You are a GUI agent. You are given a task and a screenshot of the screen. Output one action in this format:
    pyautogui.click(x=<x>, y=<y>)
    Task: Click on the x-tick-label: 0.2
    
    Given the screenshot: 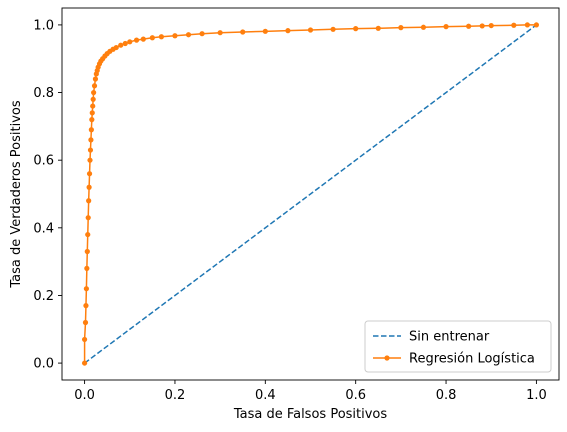 What is the action you would take?
    pyautogui.click(x=175, y=395)
    